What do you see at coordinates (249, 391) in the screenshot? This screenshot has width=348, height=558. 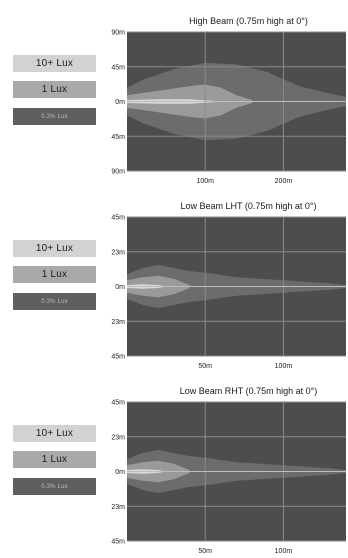 I see `chart-title: Low Beam RHT (0.75m high at 0°)` at bounding box center [249, 391].